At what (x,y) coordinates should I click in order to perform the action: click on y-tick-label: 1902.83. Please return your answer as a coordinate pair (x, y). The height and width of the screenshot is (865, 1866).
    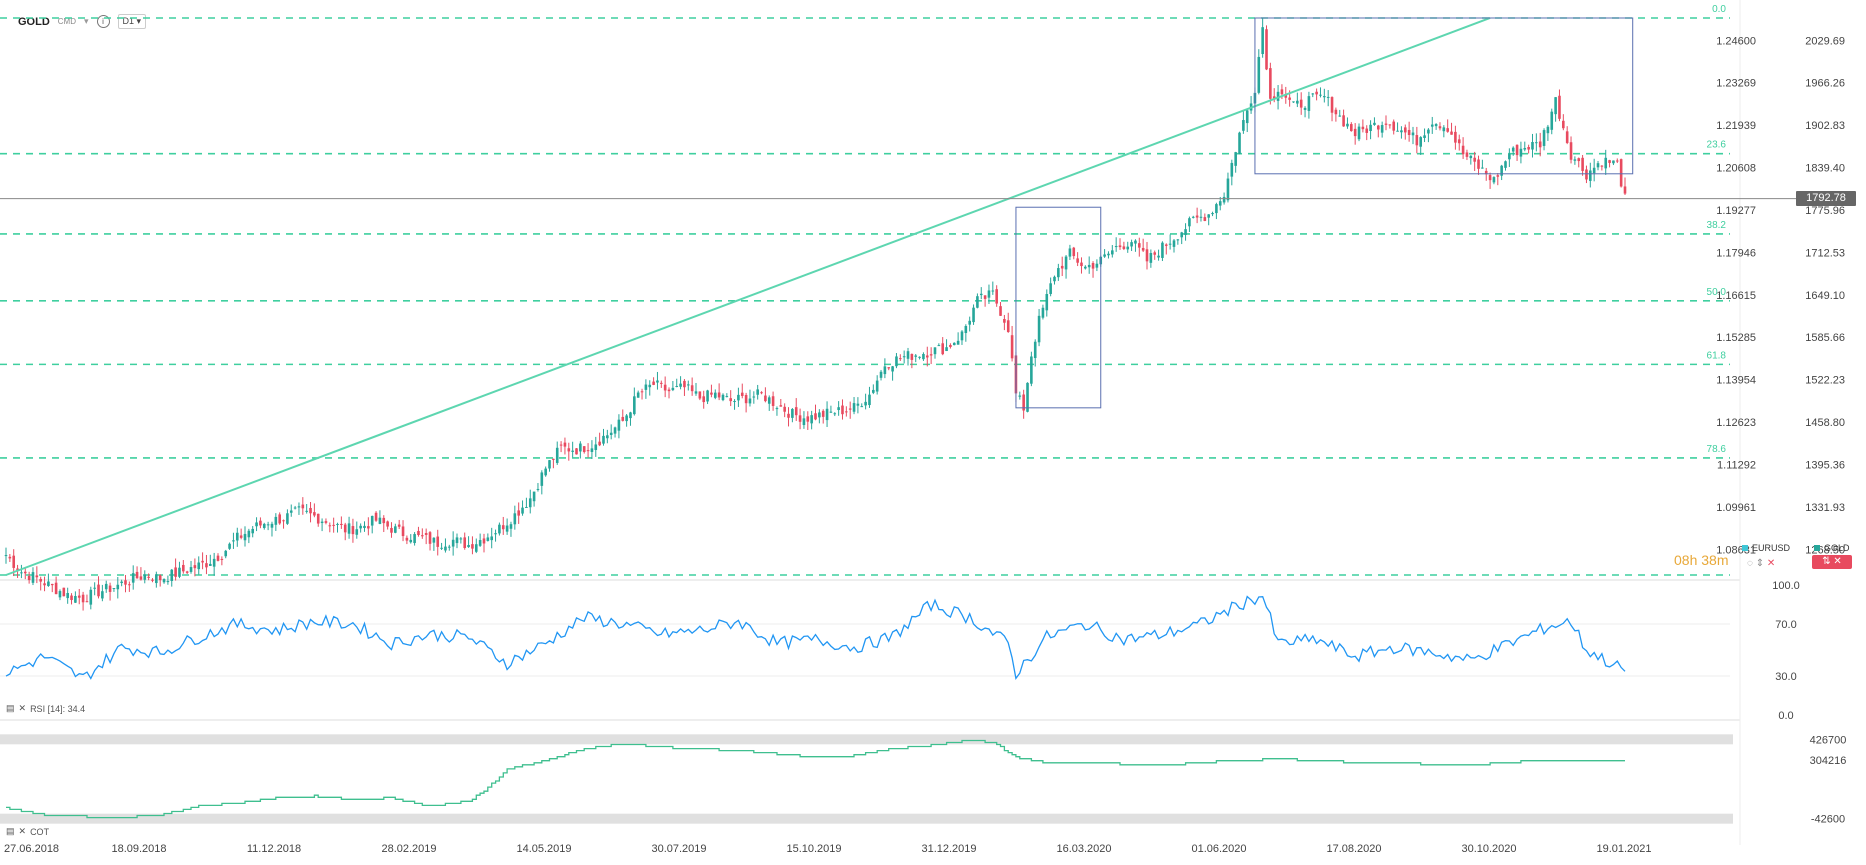
    Looking at the image, I should click on (1825, 126).